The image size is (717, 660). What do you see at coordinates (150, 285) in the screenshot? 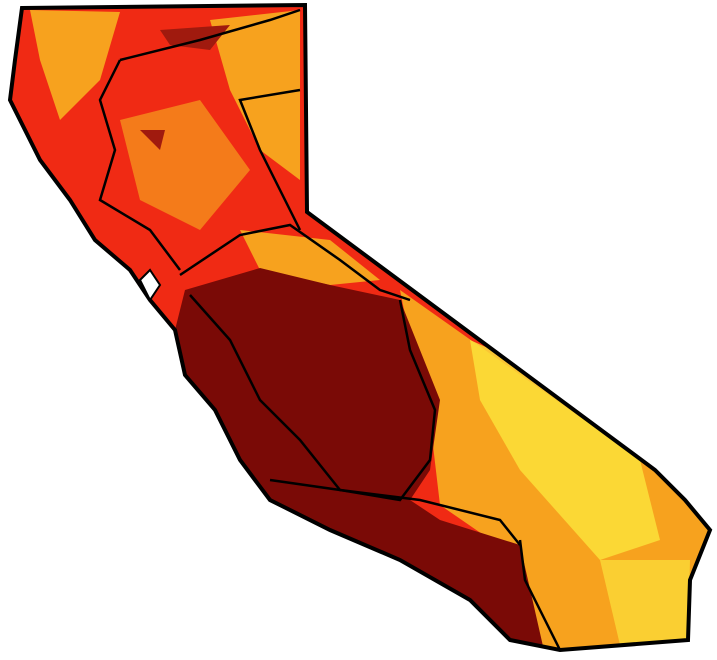
I see `bay` at bounding box center [150, 285].